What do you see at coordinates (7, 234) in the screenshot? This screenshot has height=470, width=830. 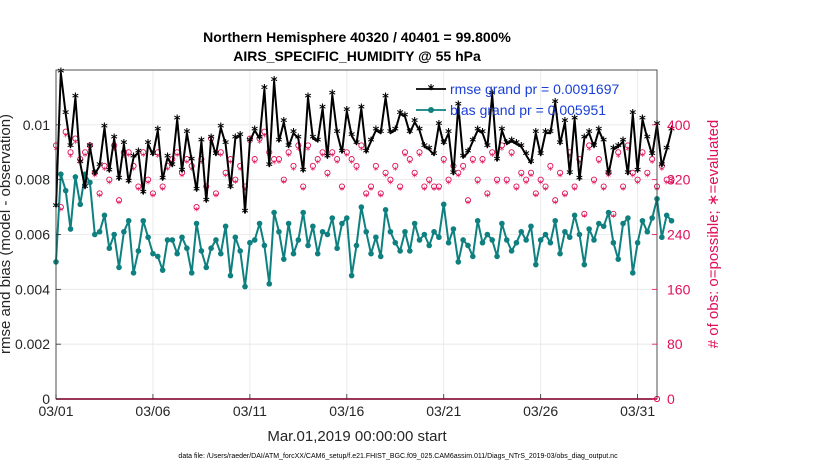 I see `y-axis-left-label: rmse and bias (model - observation)` at bounding box center [7, 234].